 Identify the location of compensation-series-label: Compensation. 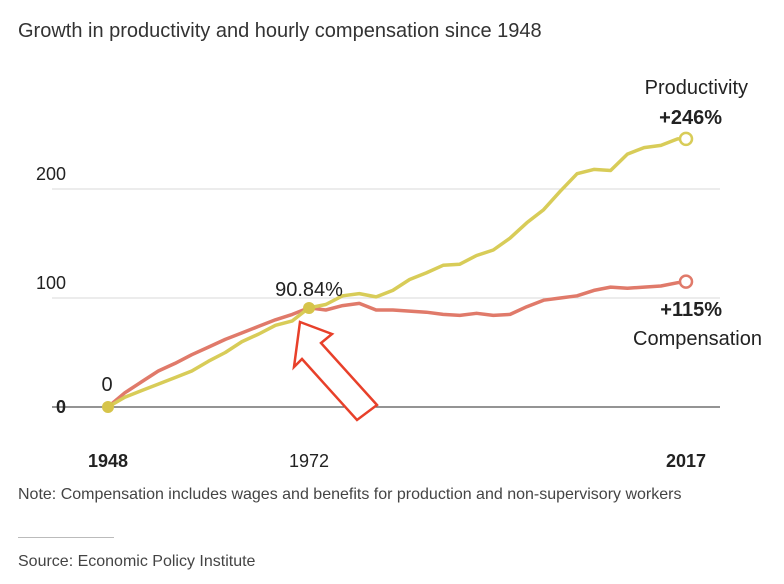
(697, 339).